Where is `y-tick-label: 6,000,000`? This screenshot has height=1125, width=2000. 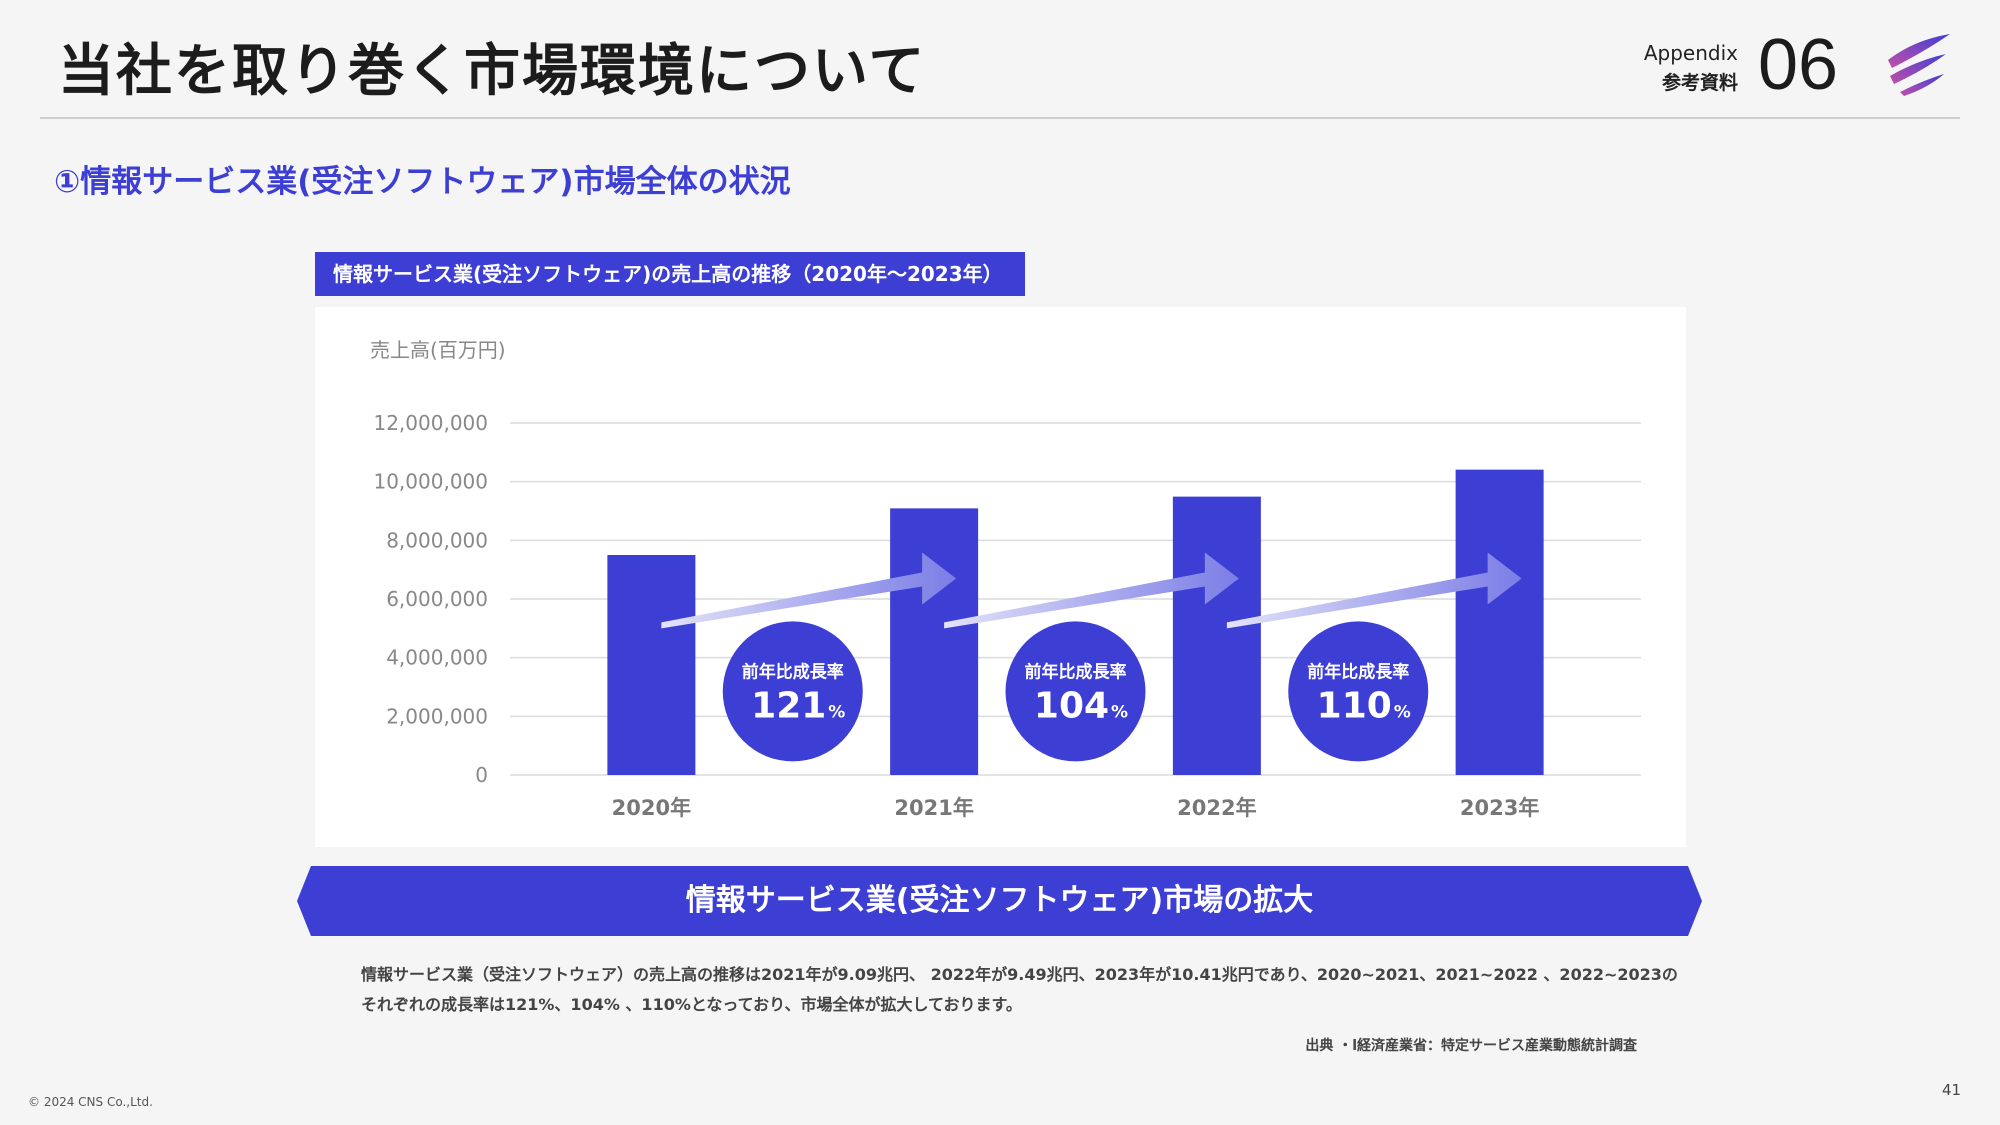
y-tick-label: 6,000,000 is located at coordinates (437, 599).